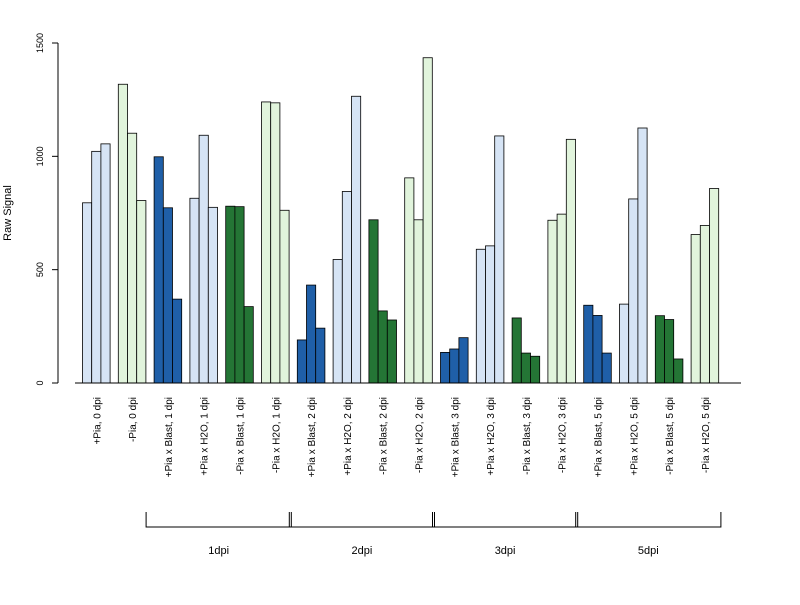  What do you see at coordinates (491, 436) in the screenshot?
I see `x-tick-label: +Pia x H2O, 3 dpi` at bounding box center [491, 436].